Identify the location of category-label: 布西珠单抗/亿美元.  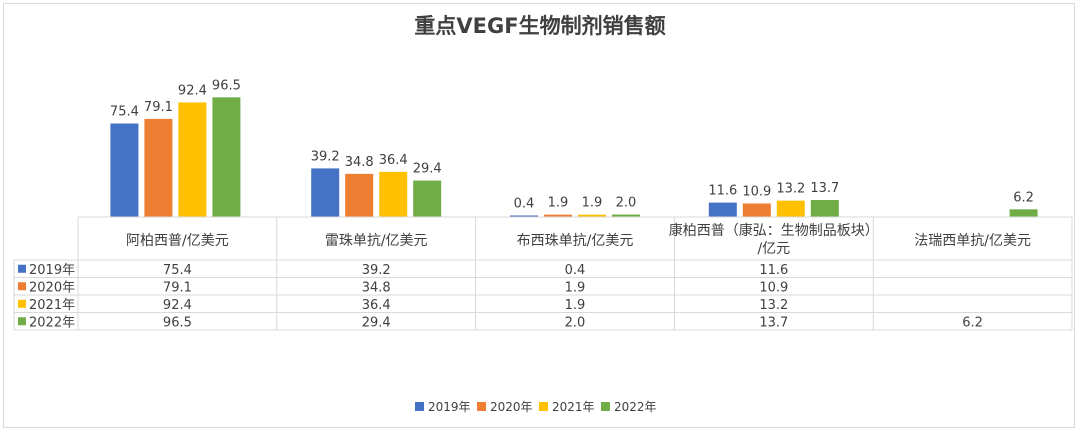
(575, 241).